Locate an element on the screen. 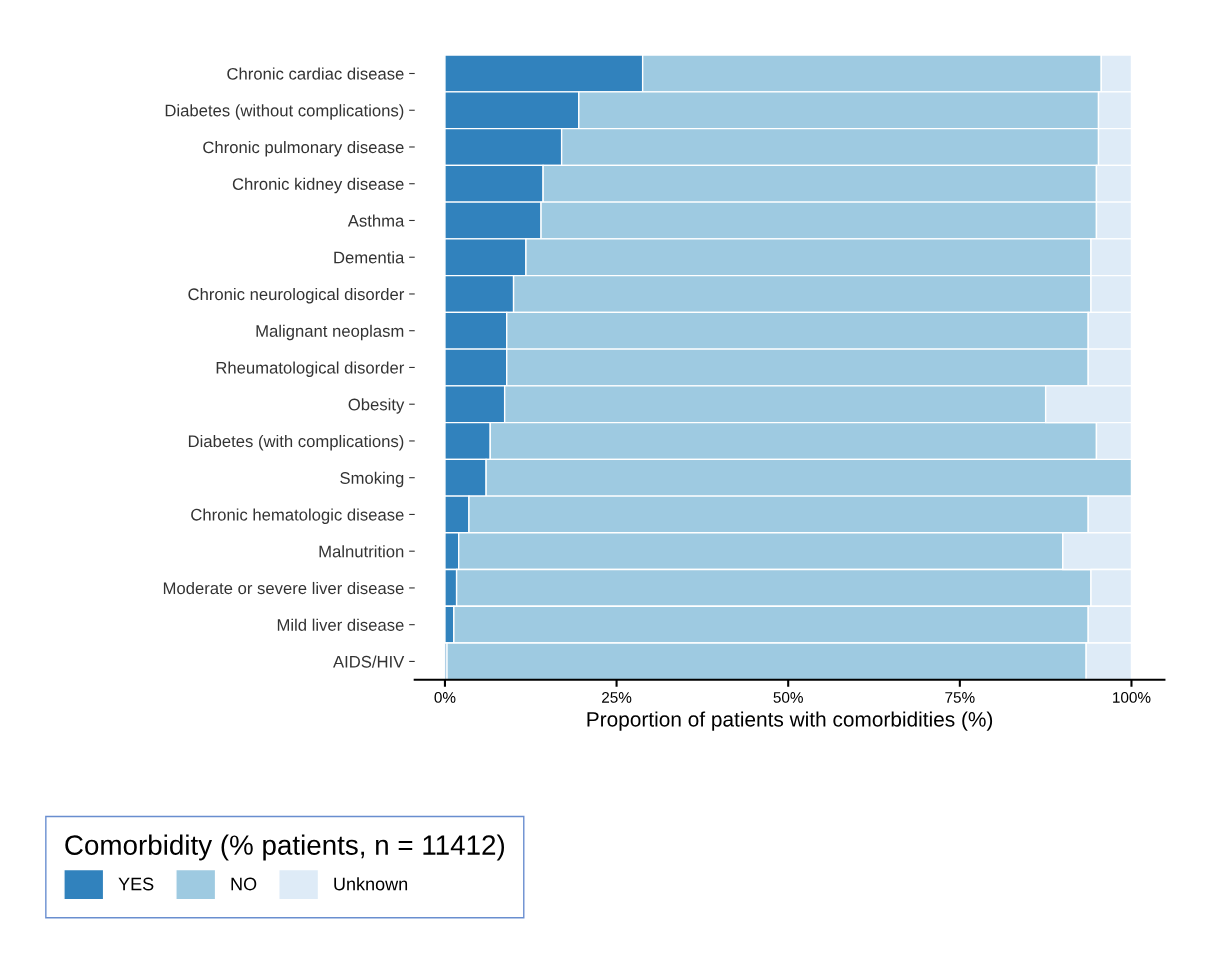  legend-label: Unknown is located at coordinates (371, 884).